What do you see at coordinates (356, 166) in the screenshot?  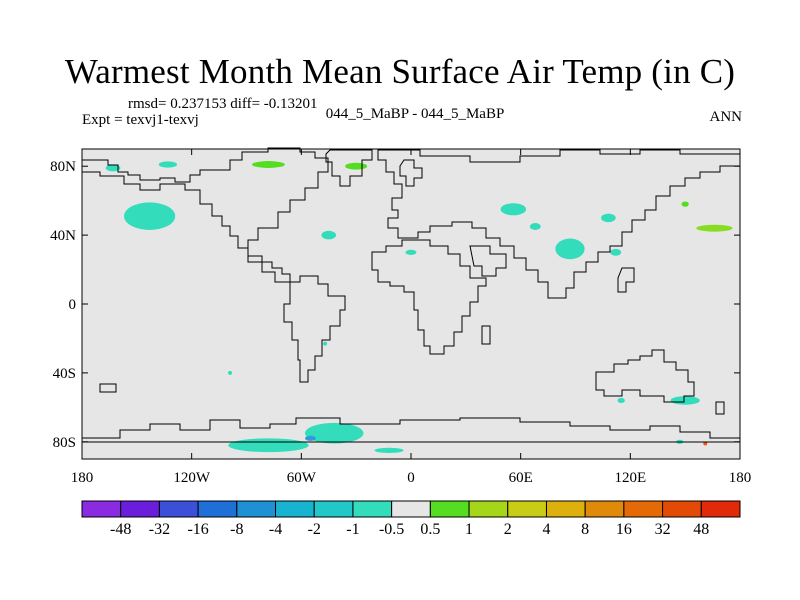 I see `anomaly-greenland-east-green` at bounding box center [356, 166].